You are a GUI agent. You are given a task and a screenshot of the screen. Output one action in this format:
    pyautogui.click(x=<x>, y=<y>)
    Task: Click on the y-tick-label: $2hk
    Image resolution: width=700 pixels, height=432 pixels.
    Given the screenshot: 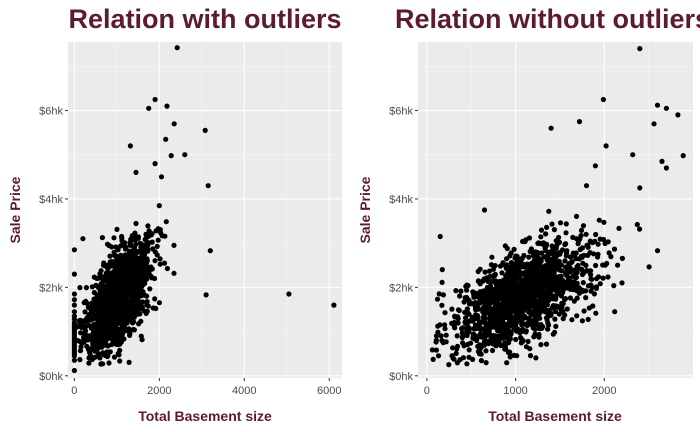 What is the action you would take?
    pyautogui.click(x=401, y=288)
    